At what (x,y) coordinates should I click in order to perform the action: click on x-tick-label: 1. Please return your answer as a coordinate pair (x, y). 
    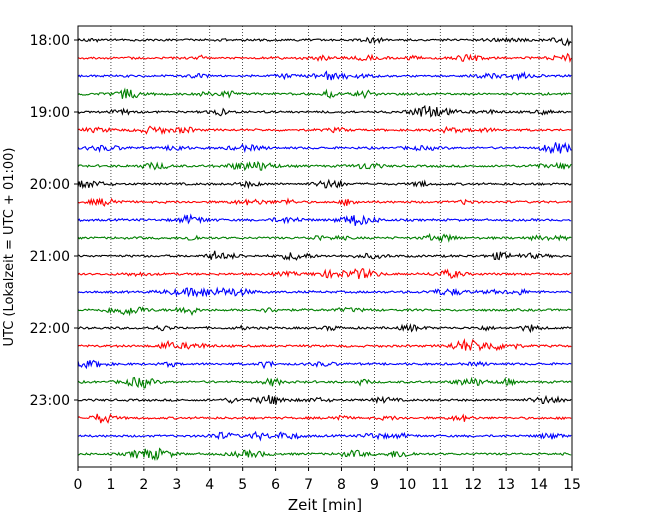
    Looking at the image, I should click on (110, 485).